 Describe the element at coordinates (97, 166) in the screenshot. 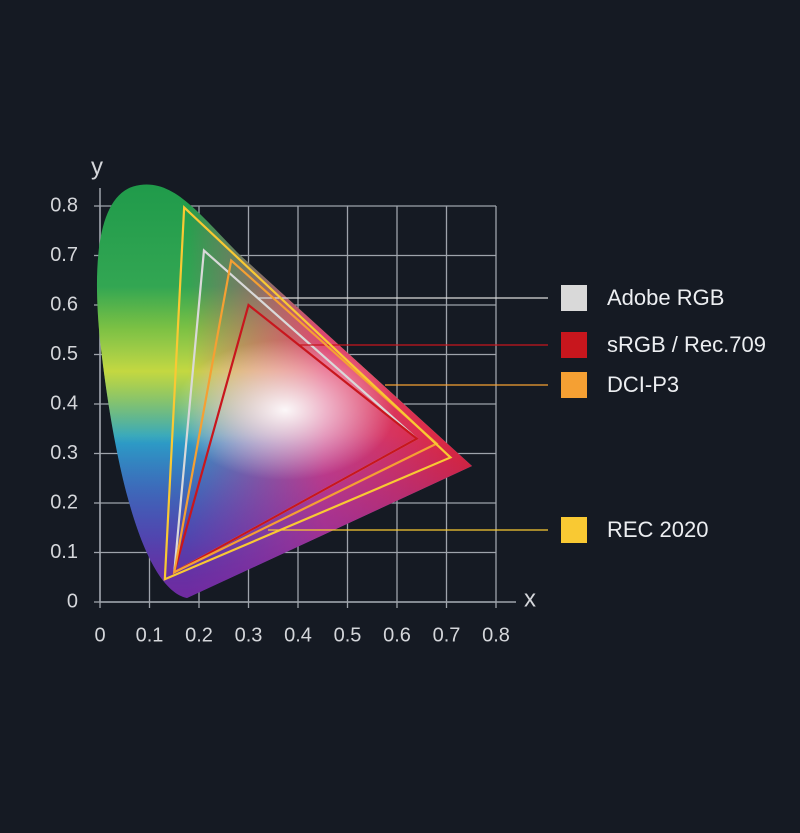

I see `y-axis-label: y` at that location.